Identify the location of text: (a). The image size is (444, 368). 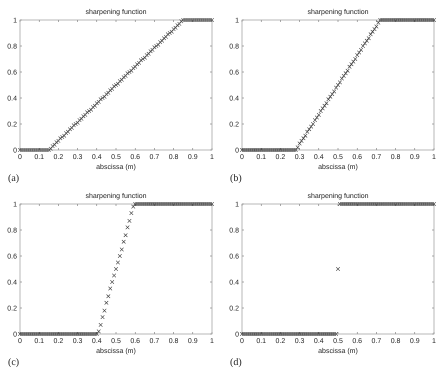
(14, 178).